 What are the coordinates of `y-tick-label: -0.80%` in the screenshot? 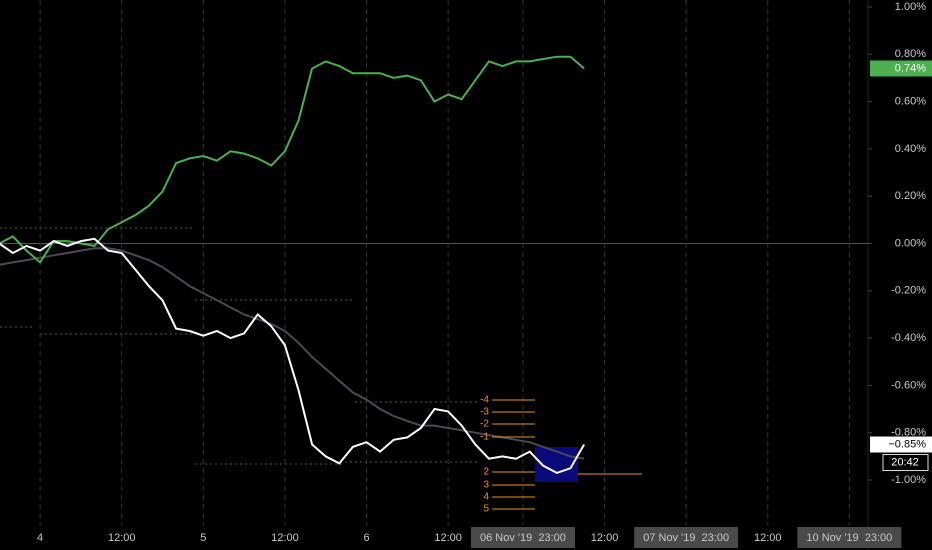 It's located at (908, 433).